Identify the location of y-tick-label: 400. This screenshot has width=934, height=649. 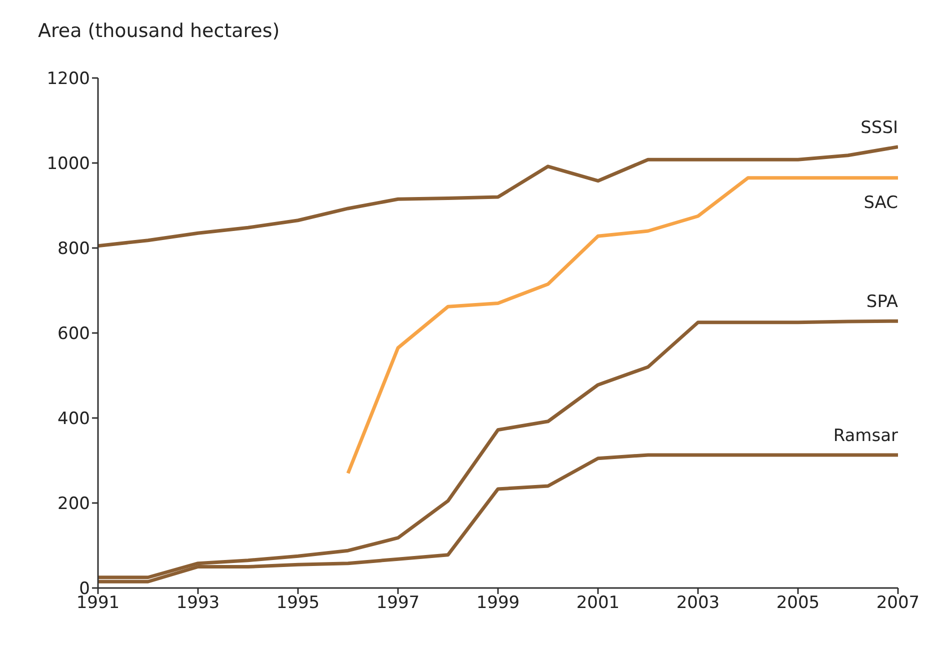
(74, 419).